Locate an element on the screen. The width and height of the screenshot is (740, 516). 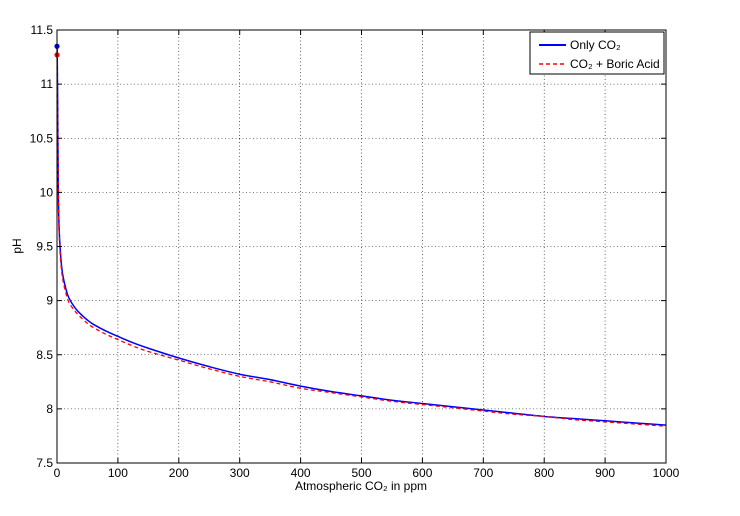
x-tick-label: 300 is located at coordinates (240, 473).